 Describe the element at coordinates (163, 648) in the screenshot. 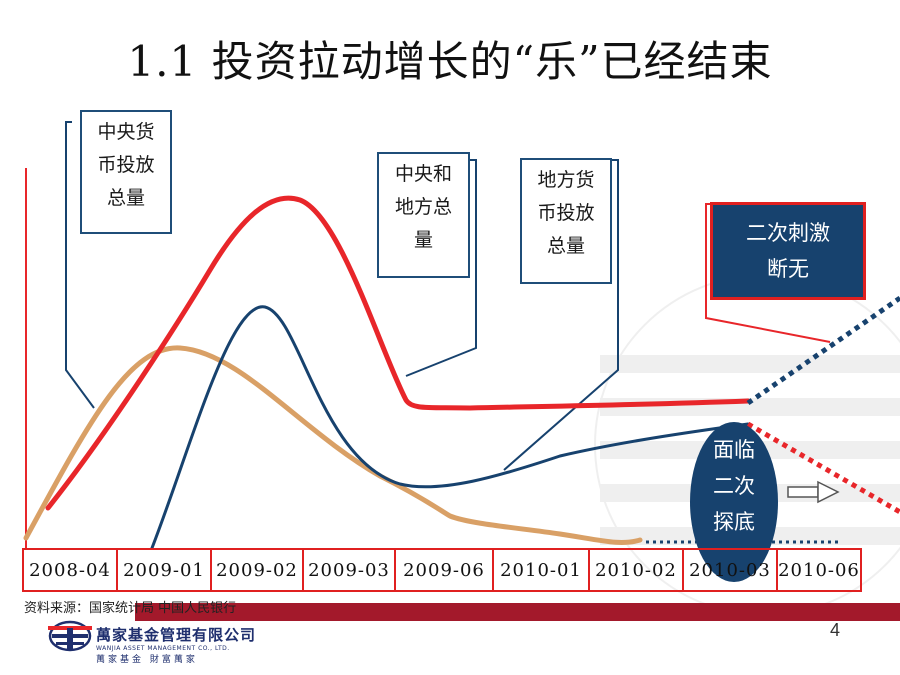

I see `company-english-name: WANJIA ASSET MANAGEMENT CO., LTD.` at that location.